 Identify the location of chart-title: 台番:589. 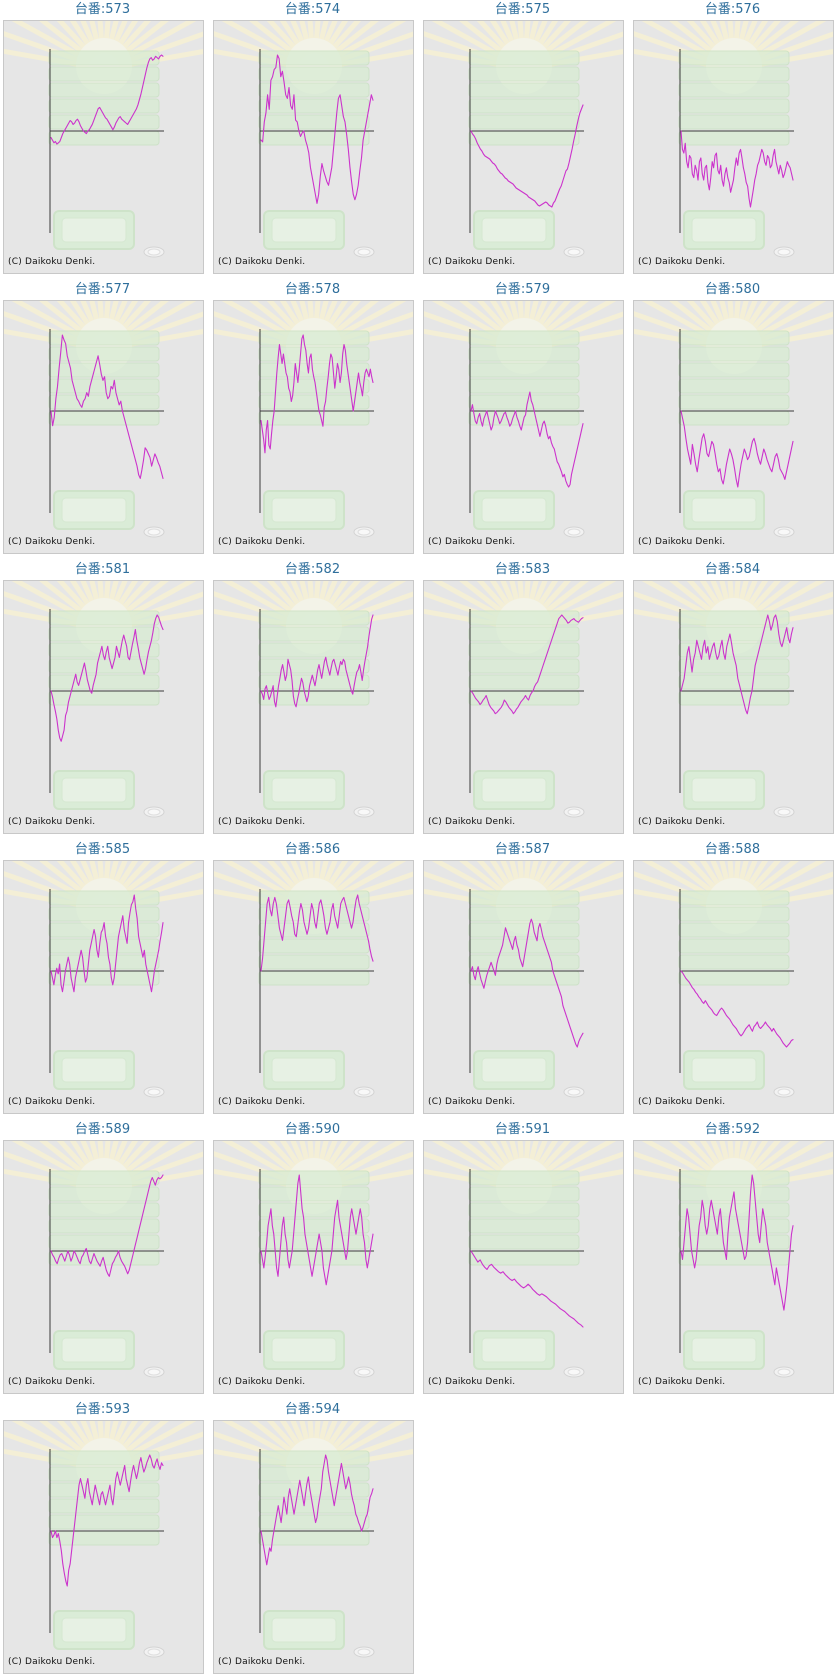
(102, 1129).